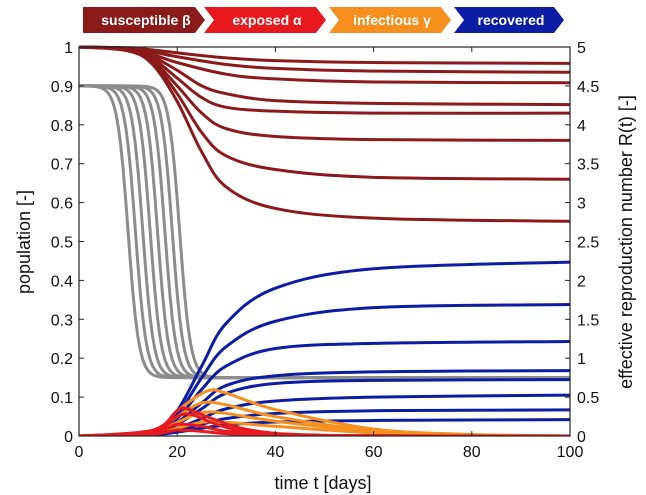  Describe the element at coordinates (62, 87) in the screenshot. I see `y-tick-label-left: 0.9` at that location.